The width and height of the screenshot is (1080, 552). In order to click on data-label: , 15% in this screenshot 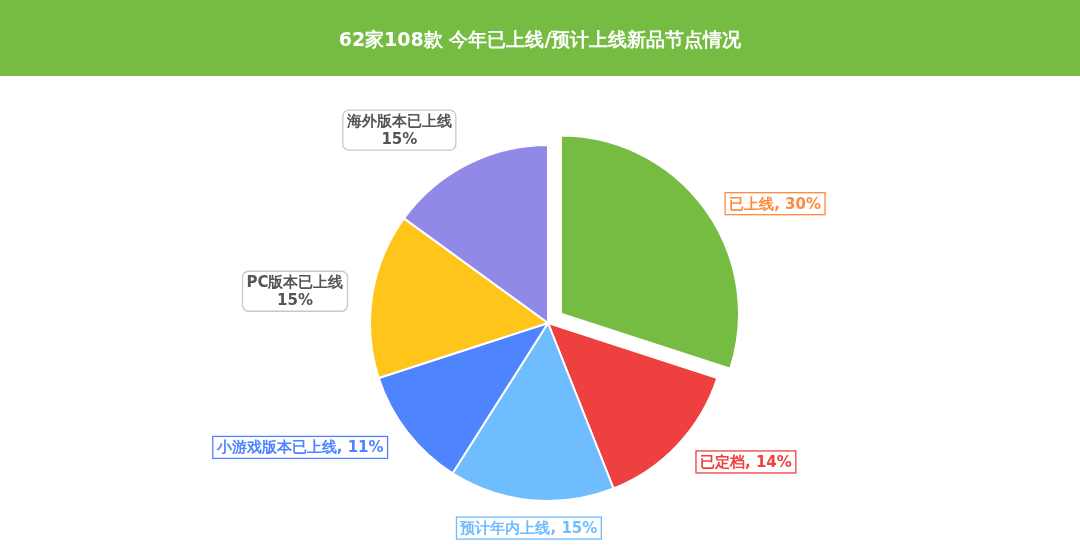, I will do `click(574, 528)`.